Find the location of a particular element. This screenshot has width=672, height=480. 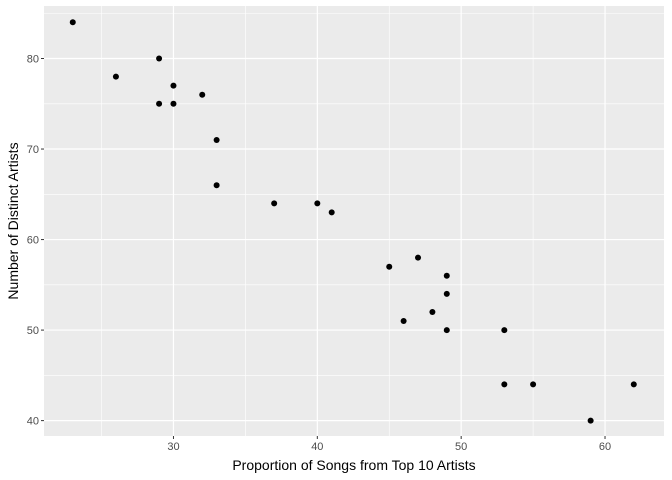

y-axis-title: Number of Distinct Artists is located at coordinates (13, 220).